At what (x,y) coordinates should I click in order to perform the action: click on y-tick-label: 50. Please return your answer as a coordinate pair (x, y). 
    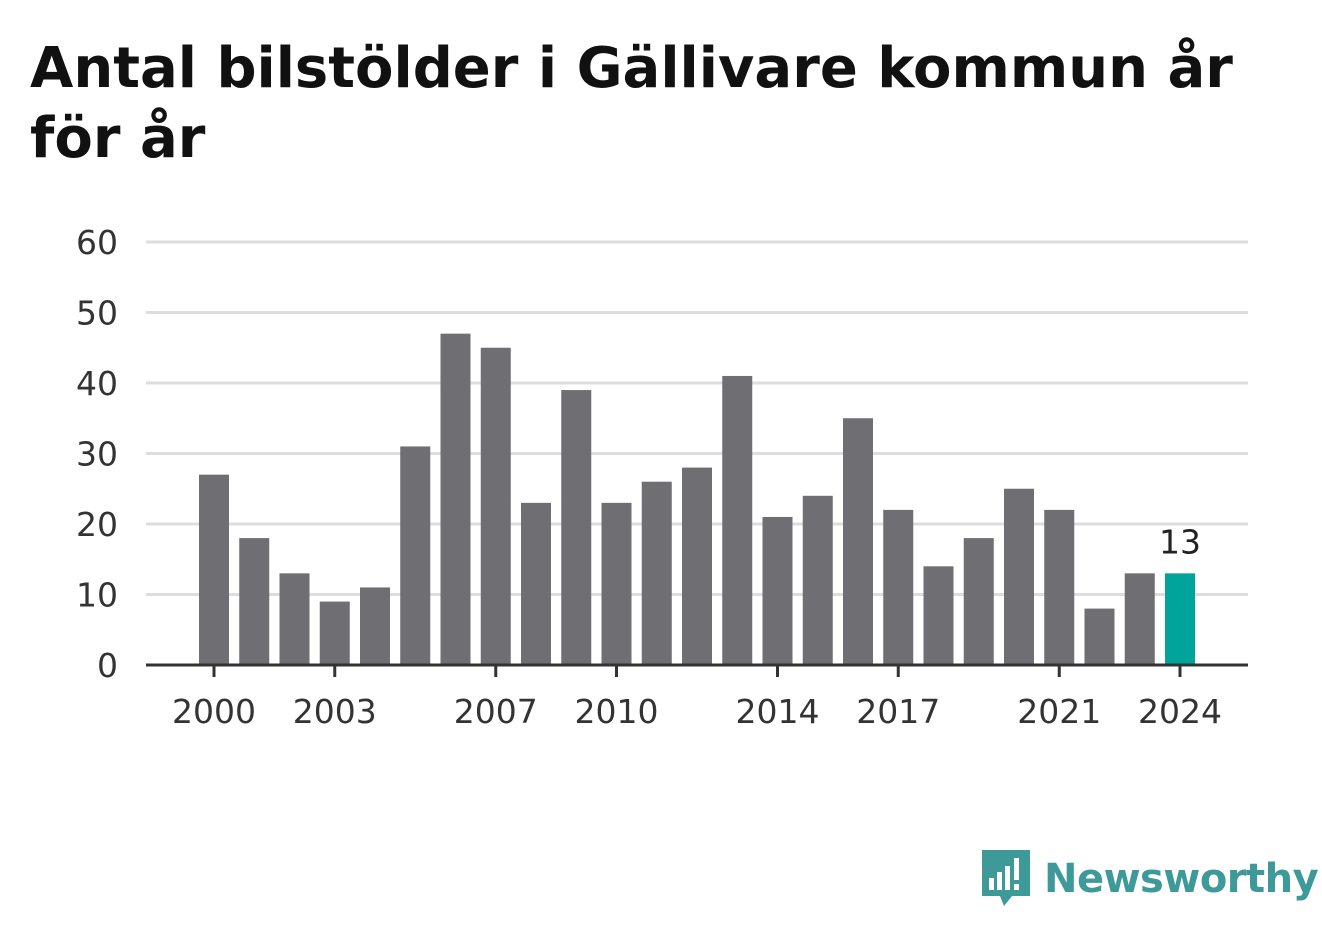
    Looking at the image, I should click on (97, 313).